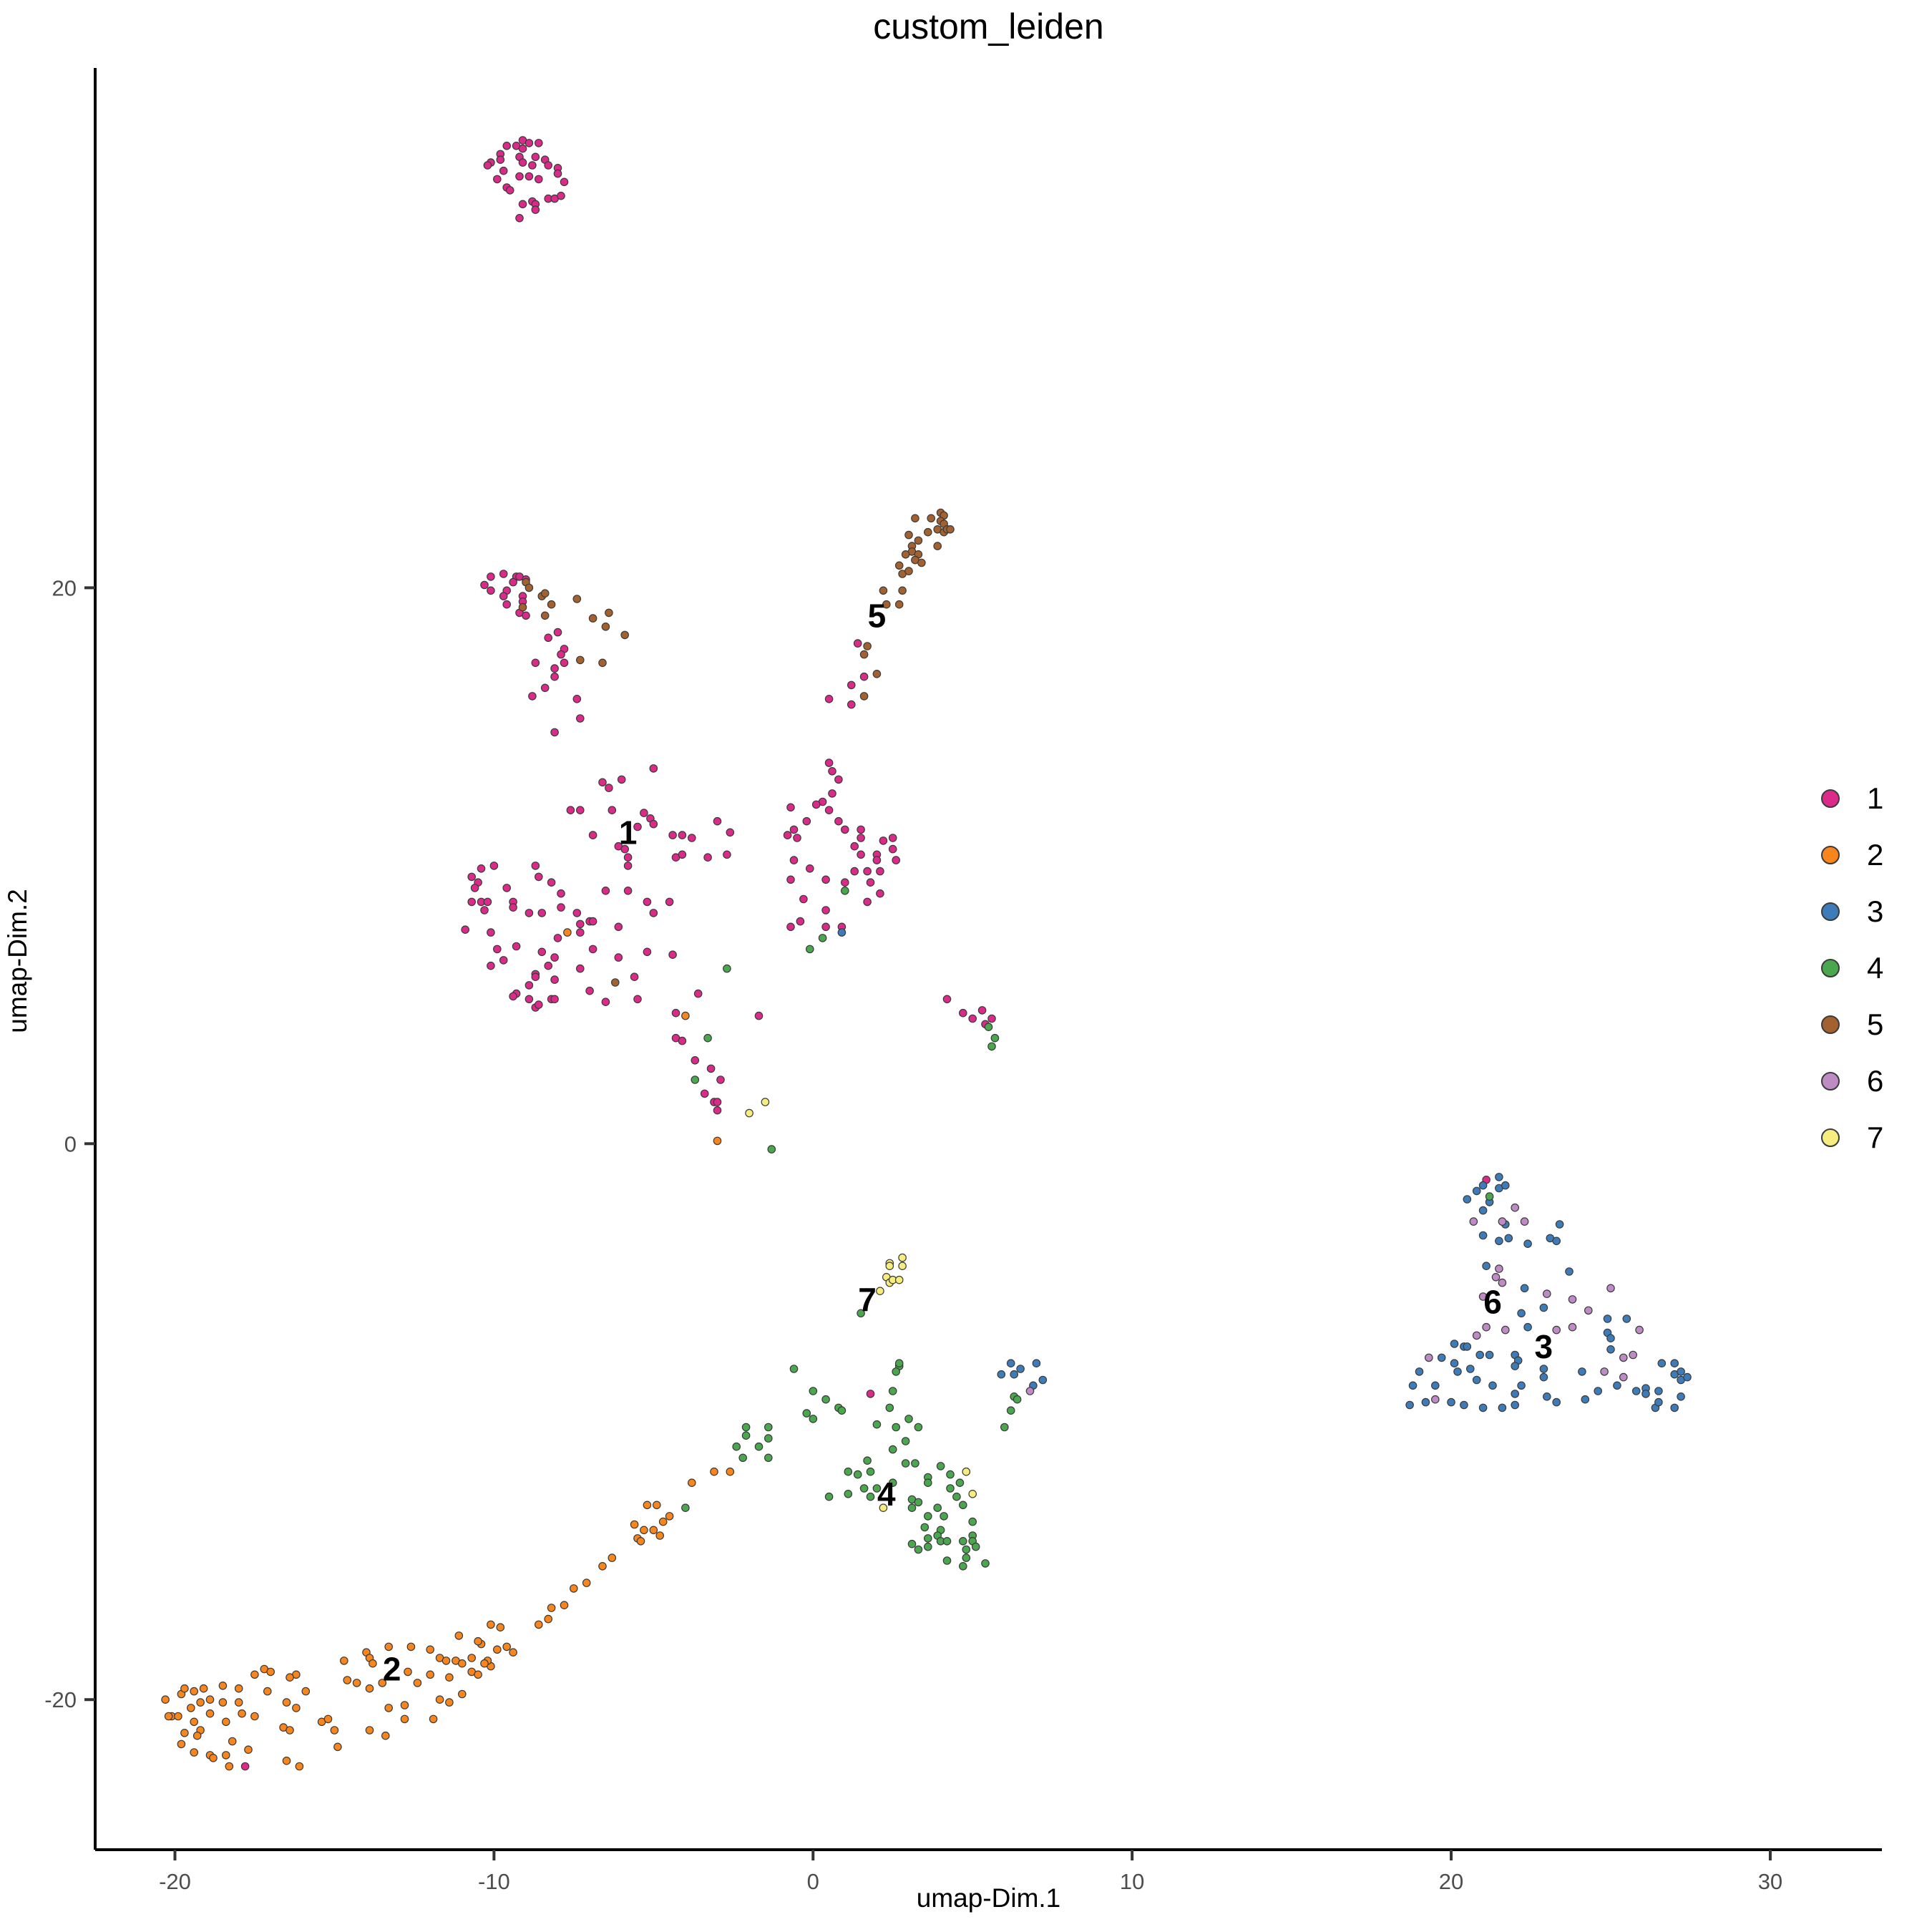  What do you see at coordinates (1132, 1881) in the screenshot?
I see `x-tick-label: 10` at bounding box center [1132, 1881].